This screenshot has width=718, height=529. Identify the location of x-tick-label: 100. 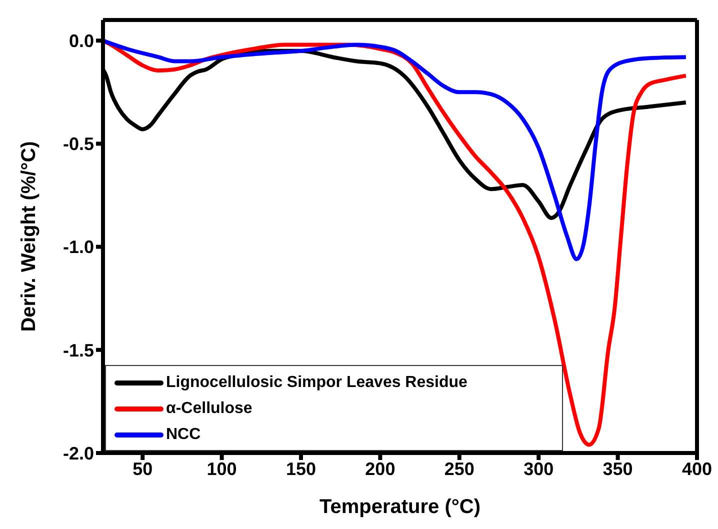
(221, 468).